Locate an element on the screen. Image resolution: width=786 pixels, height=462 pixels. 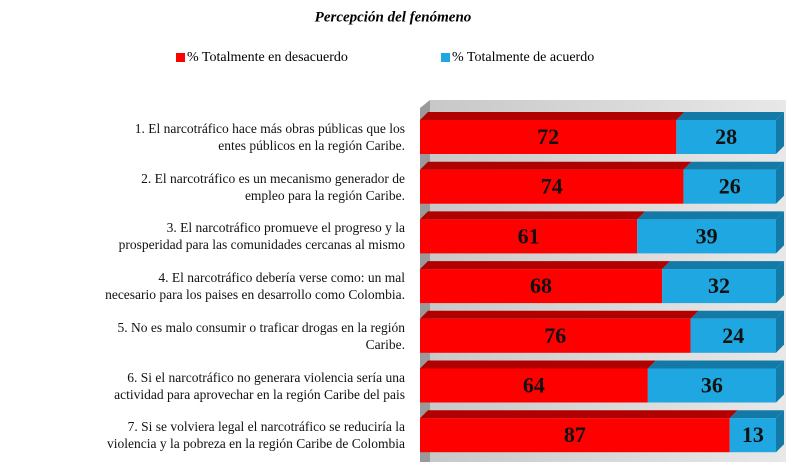
value-label: 26 is located at coordinates (730, 186).